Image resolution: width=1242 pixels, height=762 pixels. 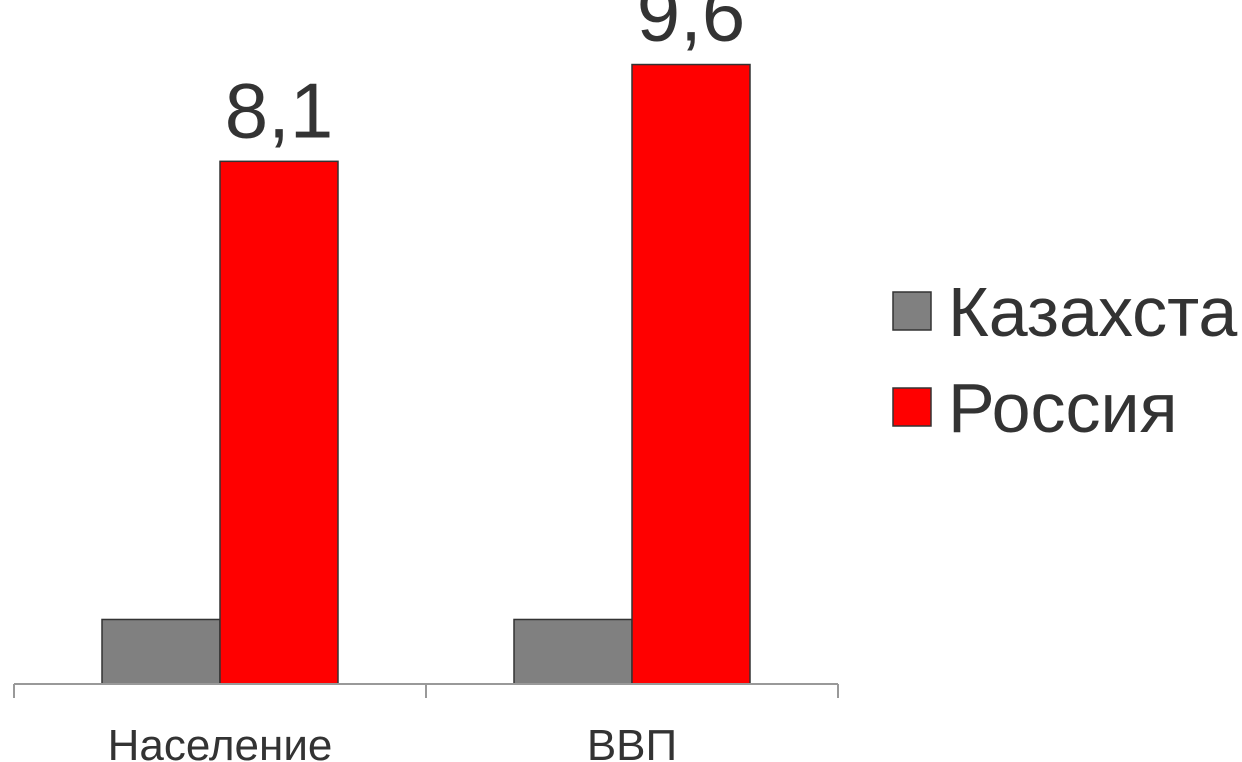 What do you see at coordinates (632, 741) in the screenshot?
I see `x-tick-label: ВВП` at bounding box center [632, 741].